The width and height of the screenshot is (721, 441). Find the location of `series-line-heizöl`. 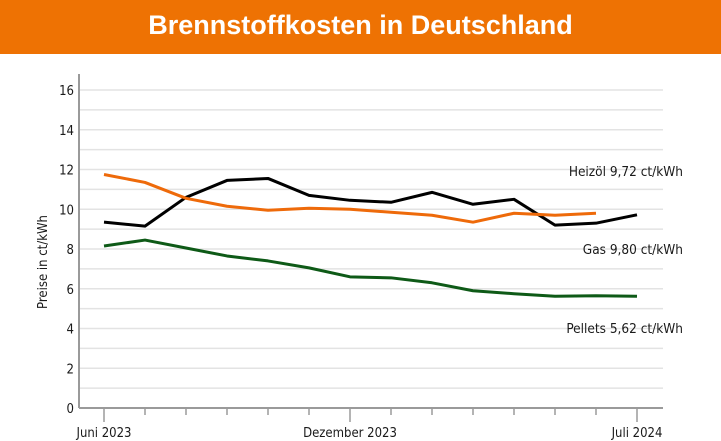

series-line-heizöl is located at coordinates (370, 202).